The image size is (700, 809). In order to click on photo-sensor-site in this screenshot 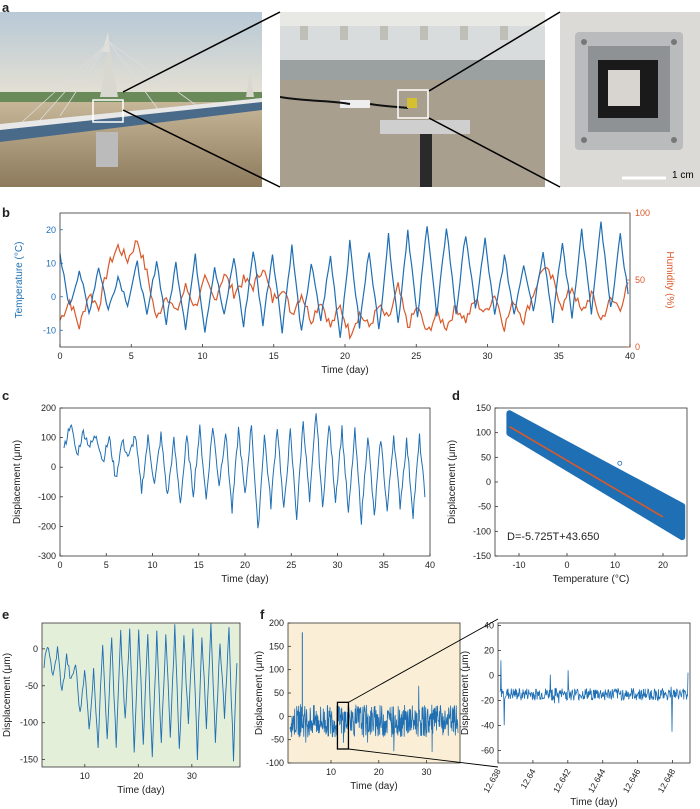, I will do `click(412, 99)`.